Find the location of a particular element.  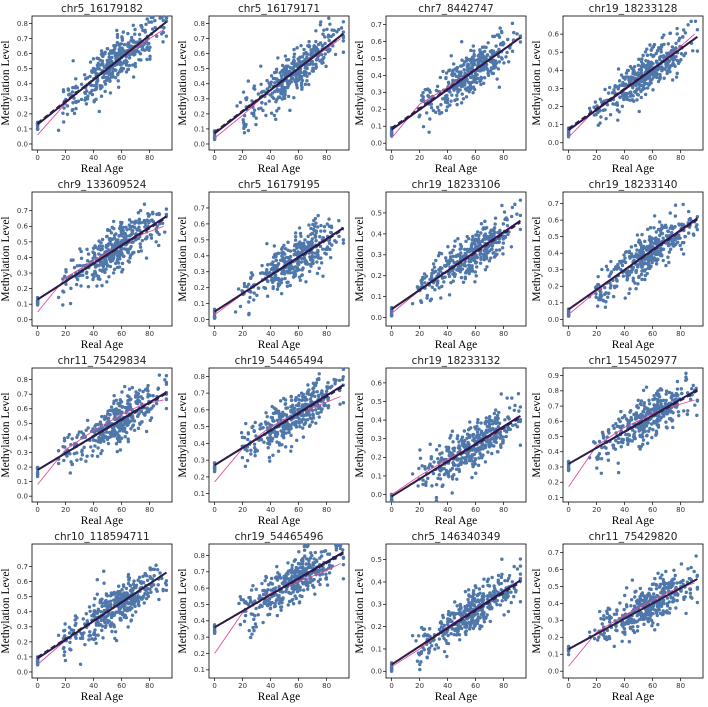

points is located at coordinates (633, 79).